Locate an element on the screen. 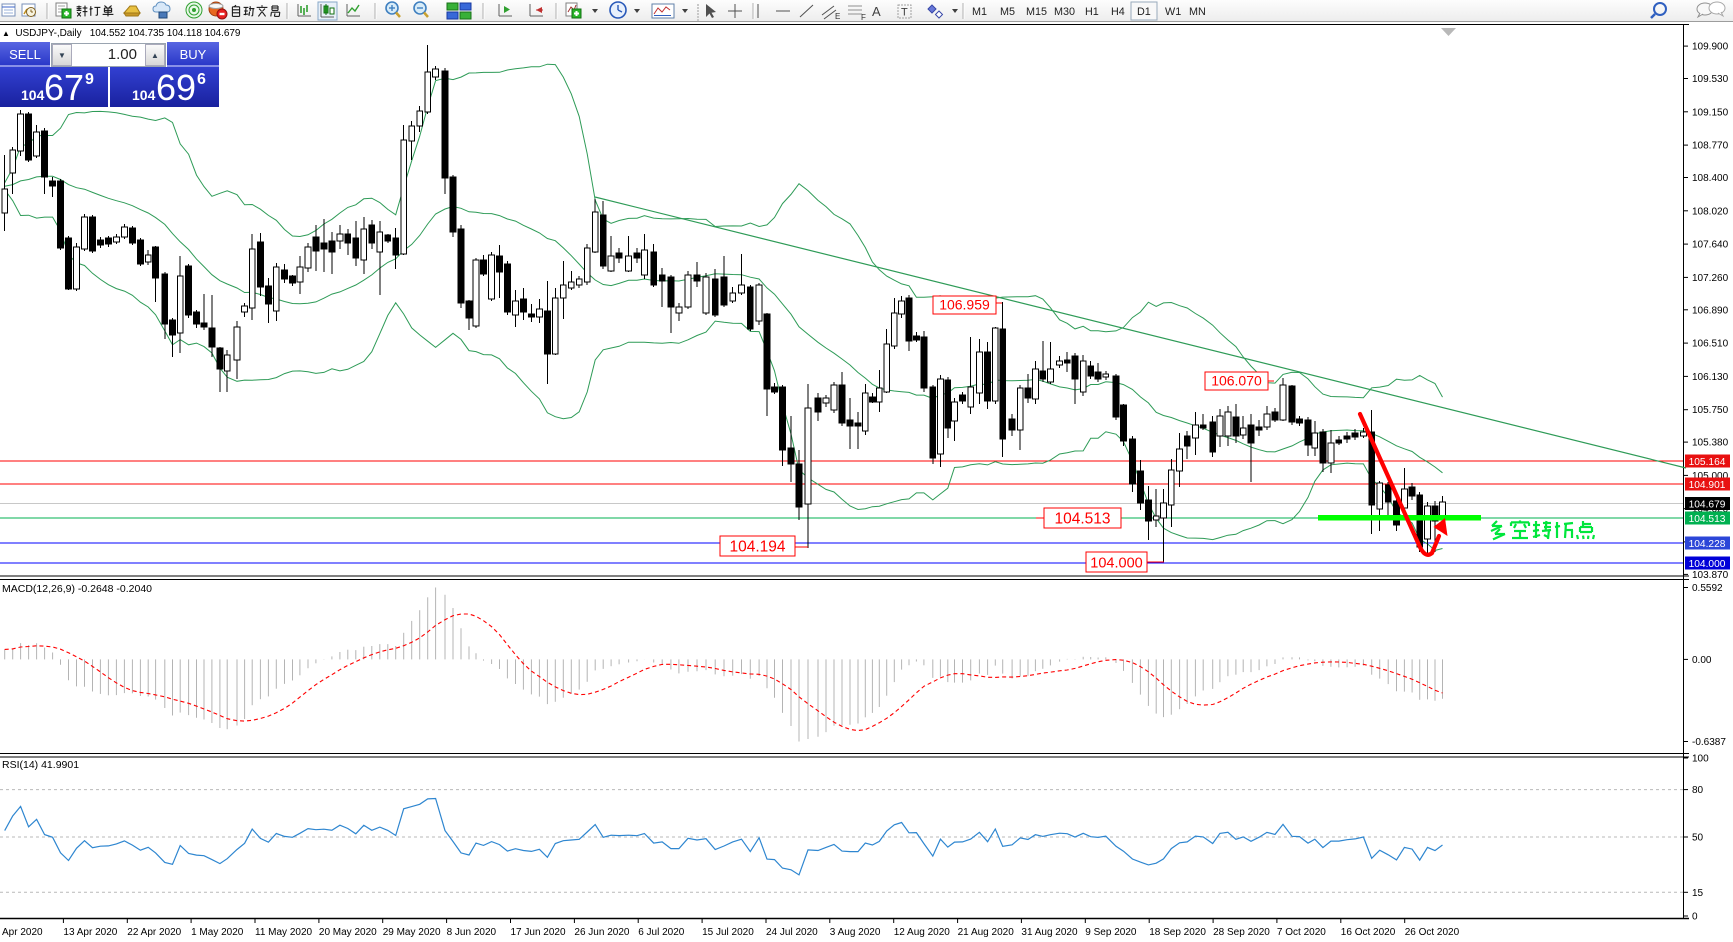  svg-text: 12 Aug 2020 is located at coordinates (922, 932).